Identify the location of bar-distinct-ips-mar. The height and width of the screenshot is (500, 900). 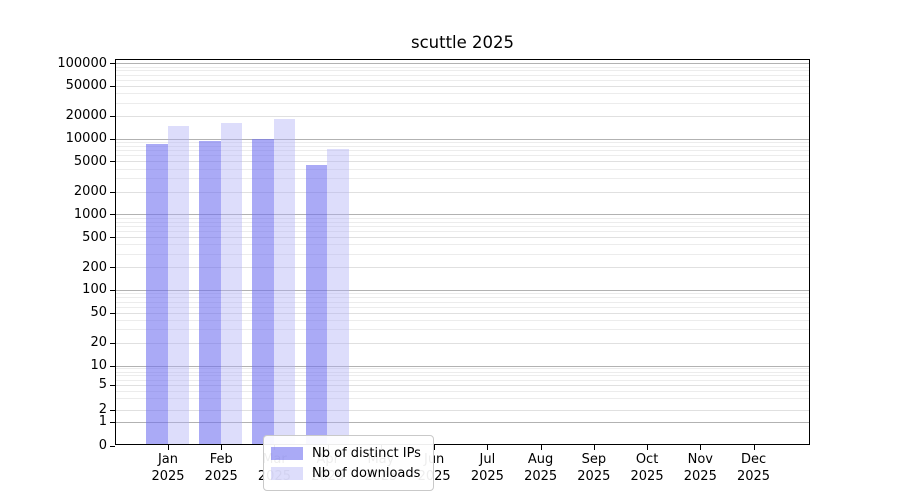
(263, 291).